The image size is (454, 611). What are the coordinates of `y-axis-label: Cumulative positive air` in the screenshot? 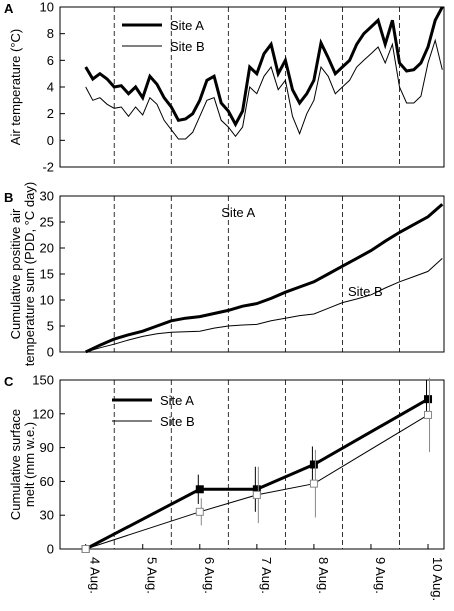 It's located at (15, 273).